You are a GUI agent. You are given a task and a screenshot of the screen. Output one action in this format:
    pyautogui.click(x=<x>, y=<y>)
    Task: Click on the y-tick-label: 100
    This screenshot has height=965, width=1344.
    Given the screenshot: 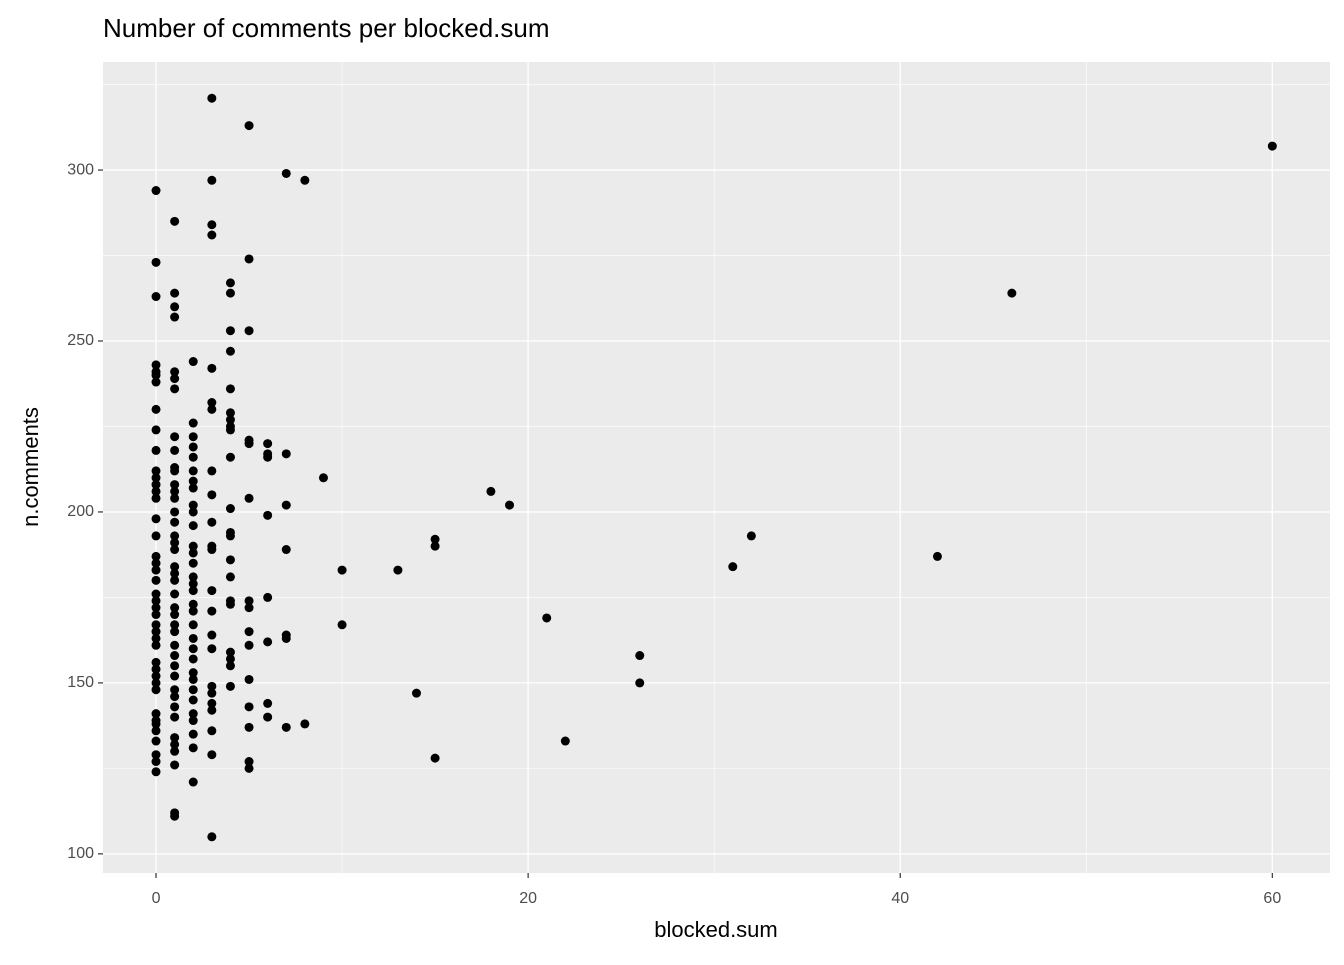 What is the action you would take?
    pyautogui.click(x=80, y=853)
    